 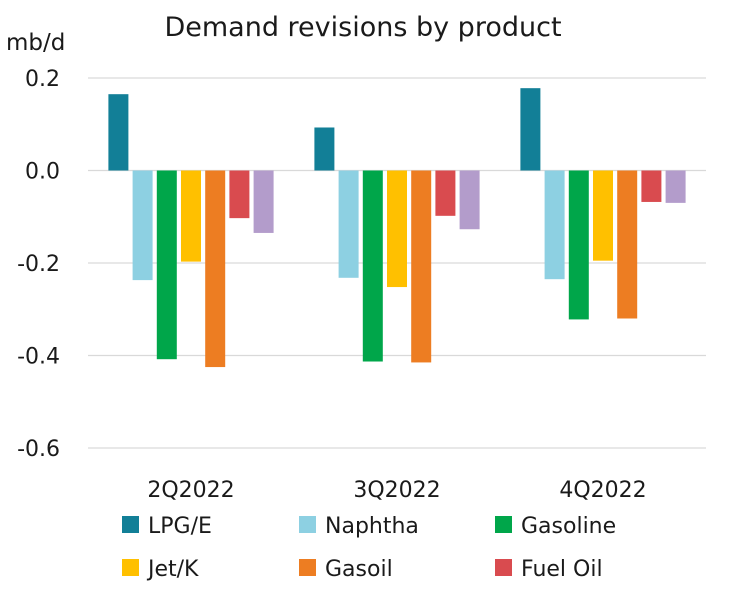 What do you see at coordinates (118, 132) in the screenshot?
I see `bar-lpg-e-2q2022` at bounding box center [118, 132].